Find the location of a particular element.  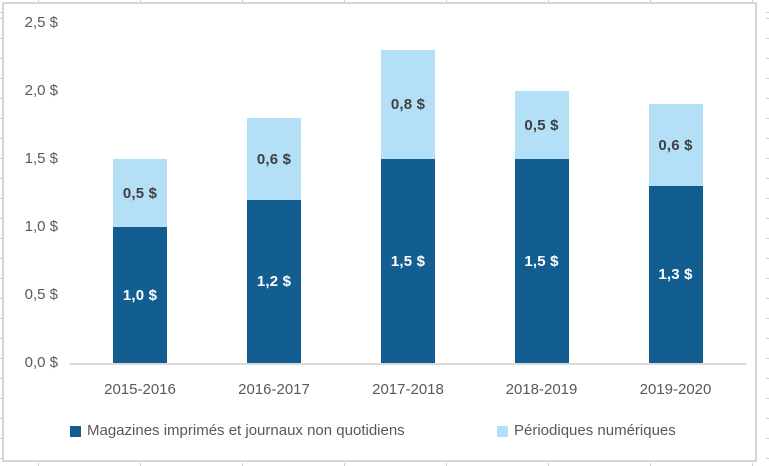

spreadsheet-gridline-stubs-bottom is located at coordinates (384, 464).